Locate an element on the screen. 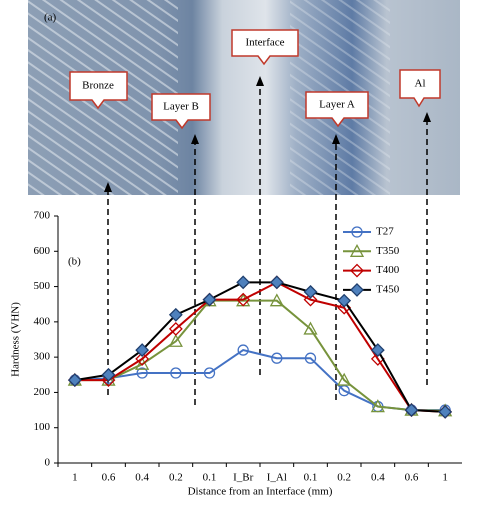 The height and width of the screenshot is (507, 477). y-tick-label: 600 is located at coordinates (42, 251).